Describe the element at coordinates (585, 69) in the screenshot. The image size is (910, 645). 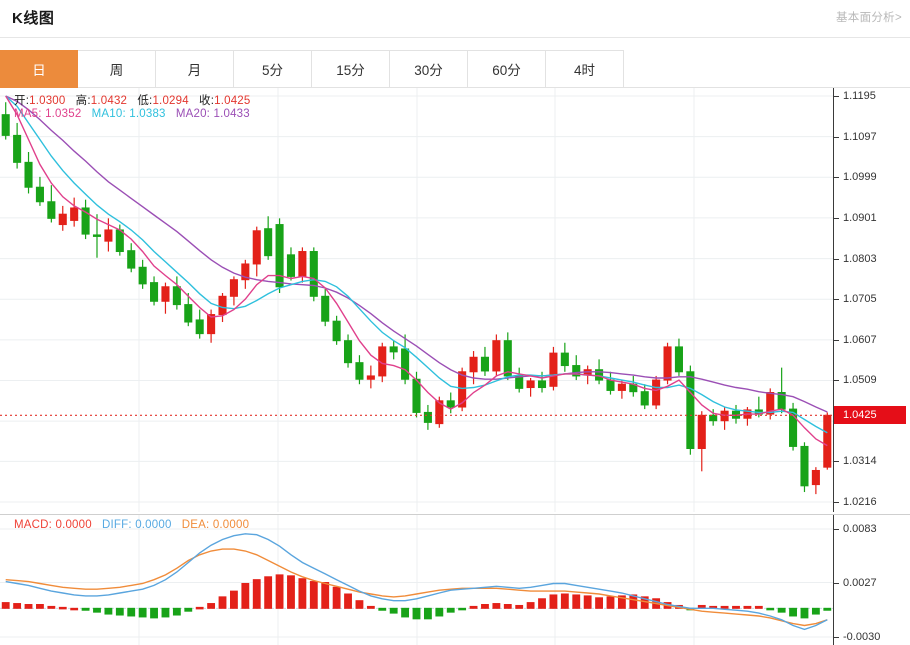
I see `tab-7: 4时` at that location.